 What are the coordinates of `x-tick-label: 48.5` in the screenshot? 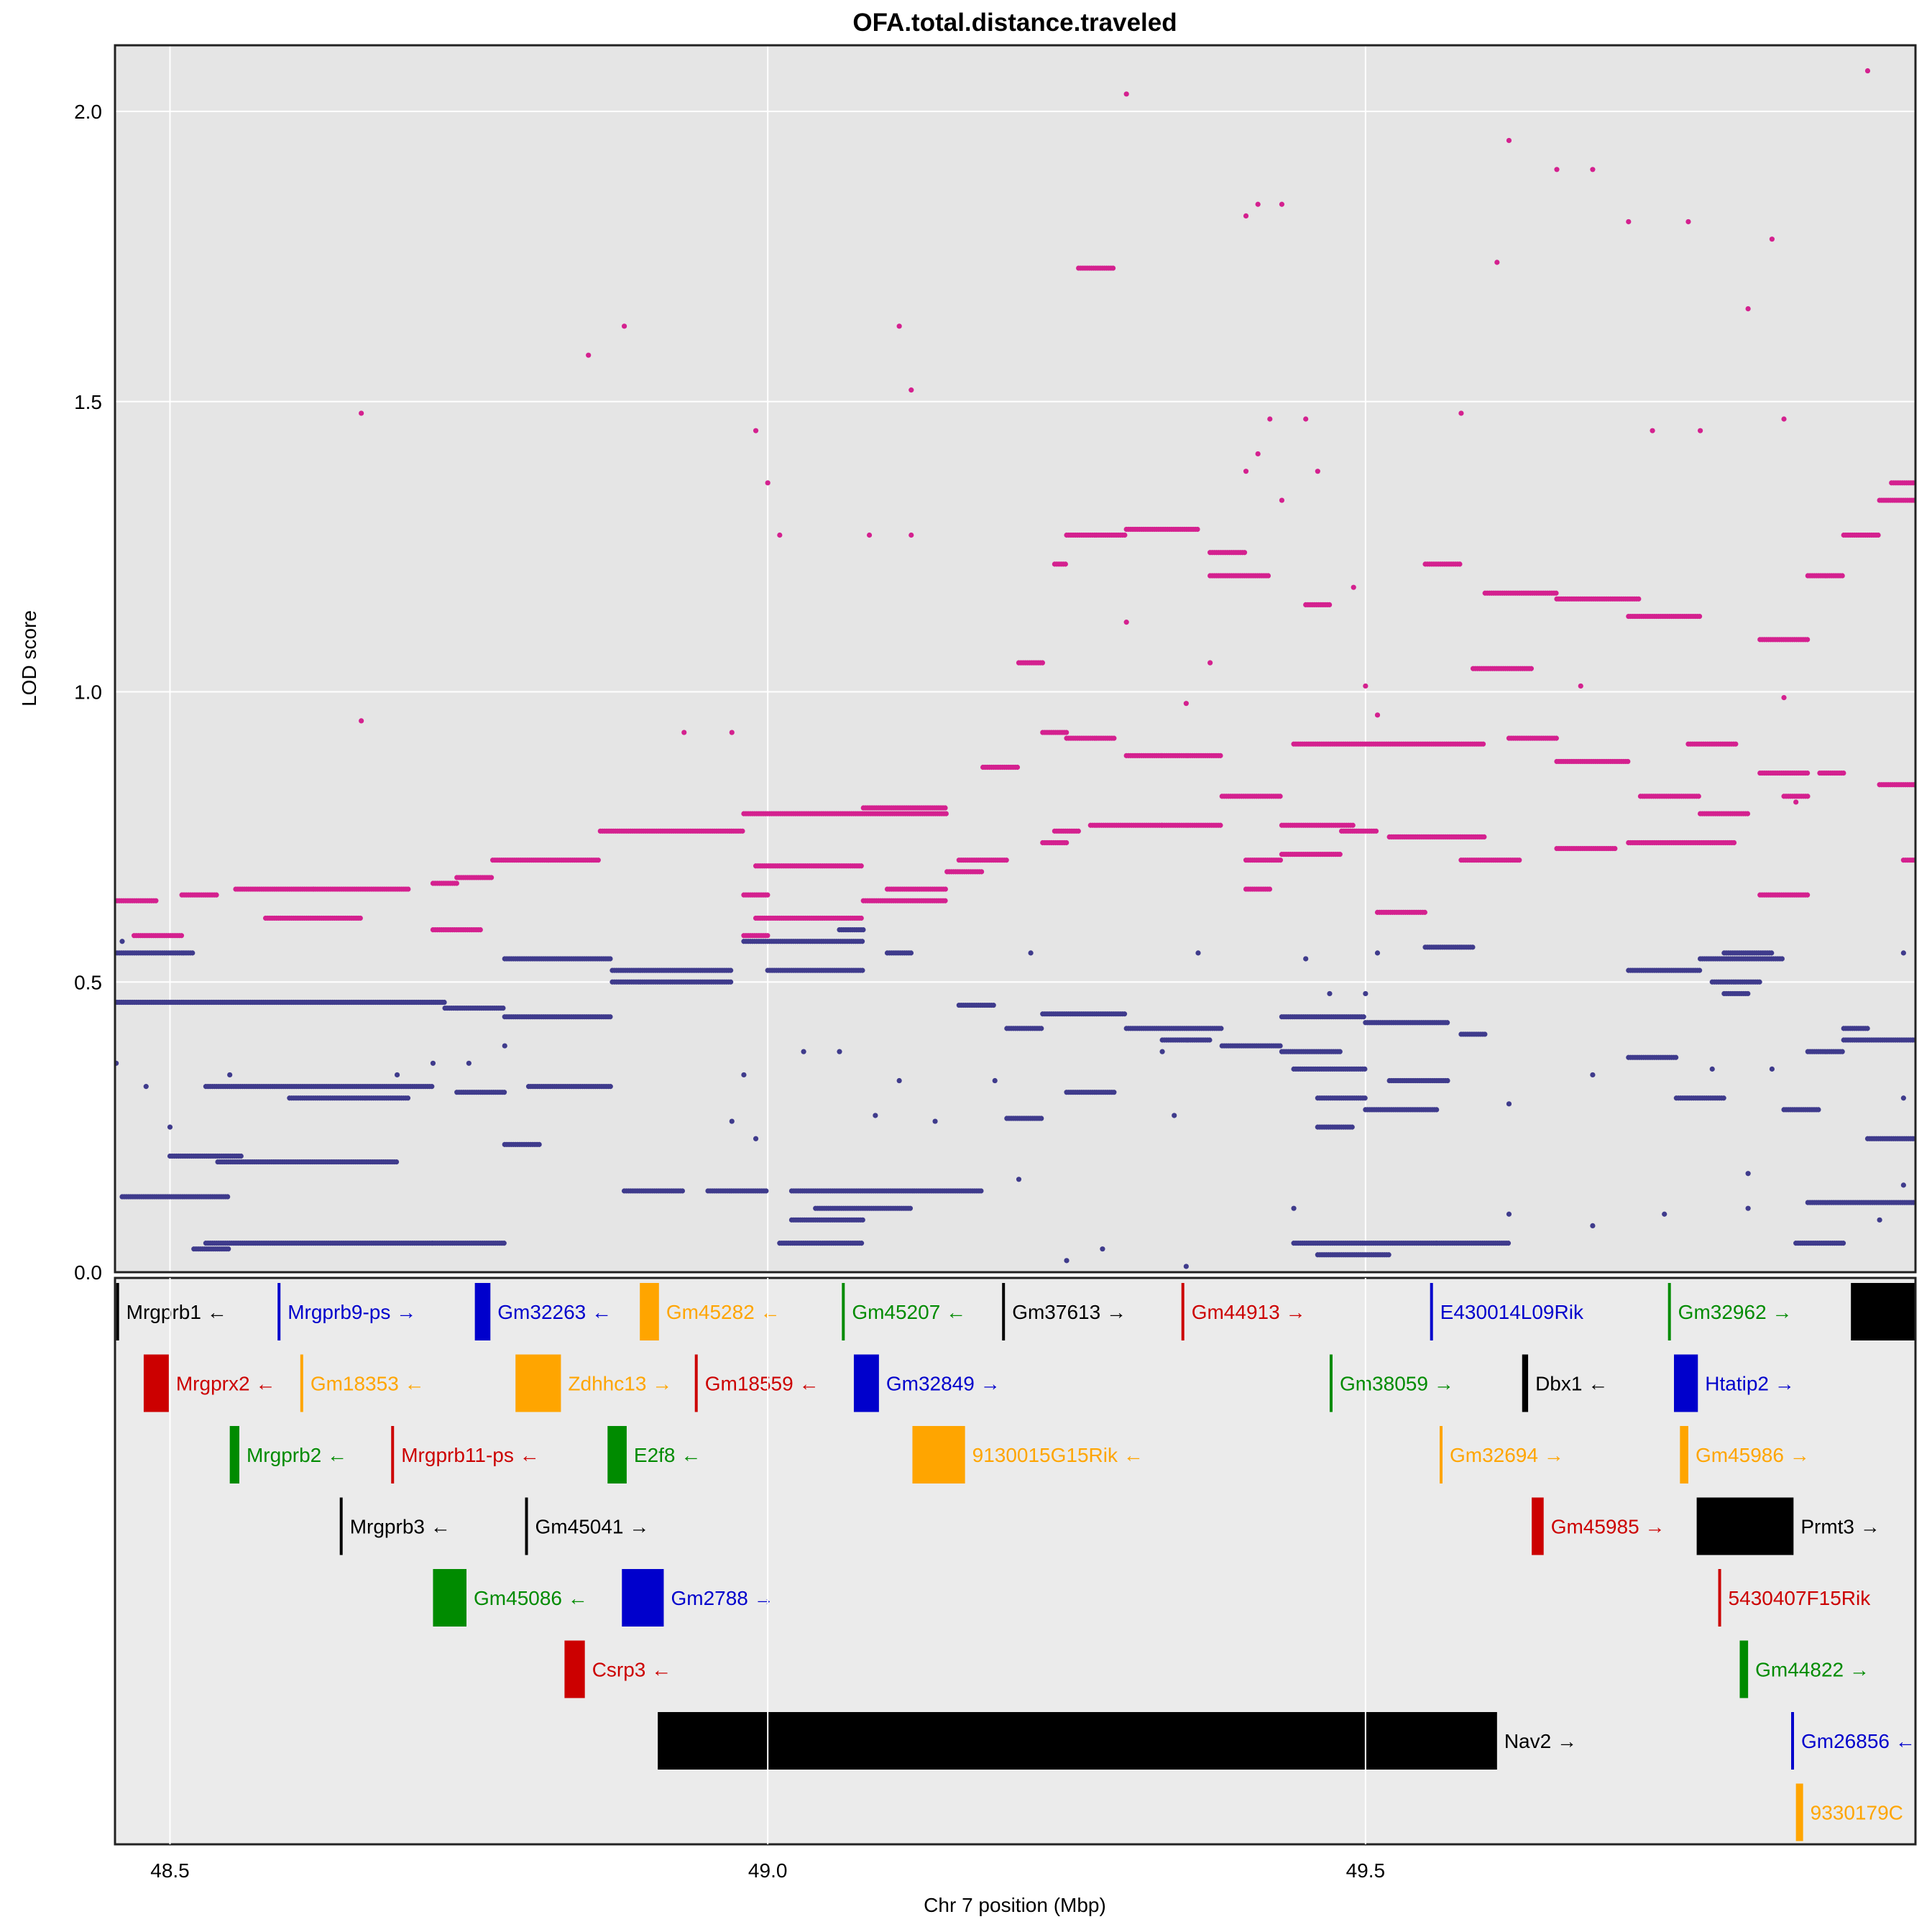 It's located at (170, 1870).